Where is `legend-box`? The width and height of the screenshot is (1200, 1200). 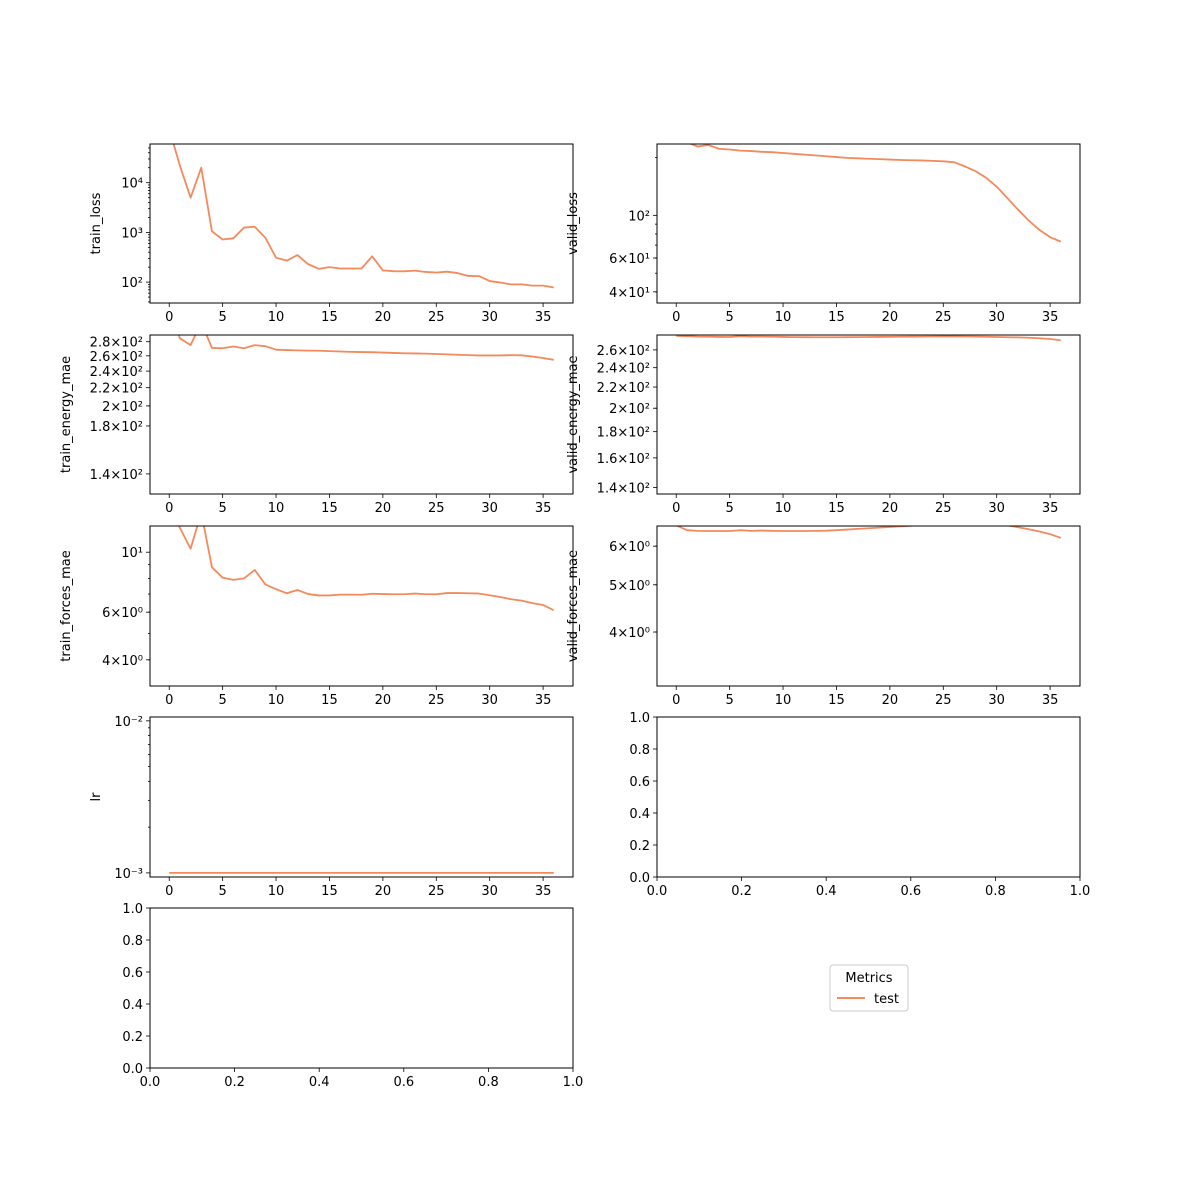 legend-box is located at coordinates (869, 988).